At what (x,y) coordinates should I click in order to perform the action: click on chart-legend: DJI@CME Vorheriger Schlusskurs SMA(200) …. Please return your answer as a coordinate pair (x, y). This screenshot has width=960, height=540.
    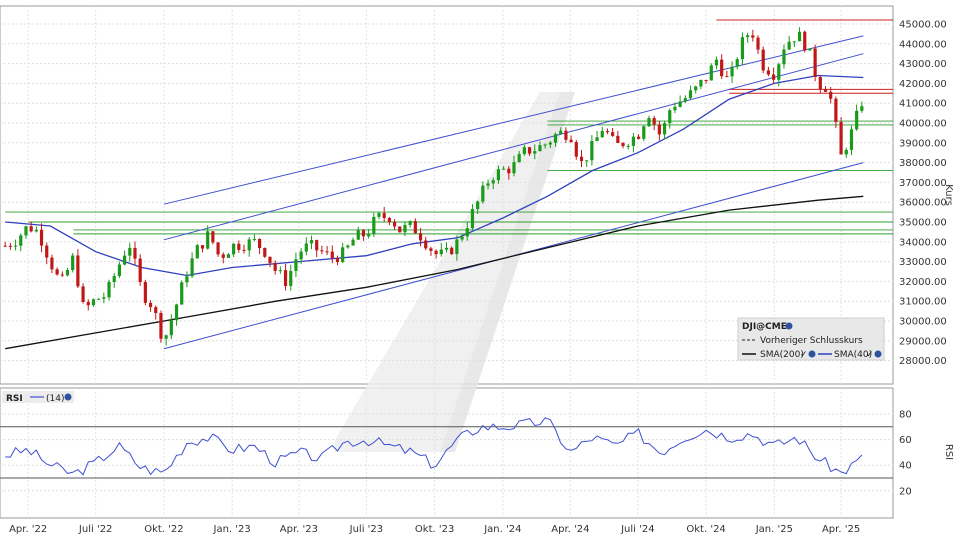
    Looking at the image, I should click on (811, 339).